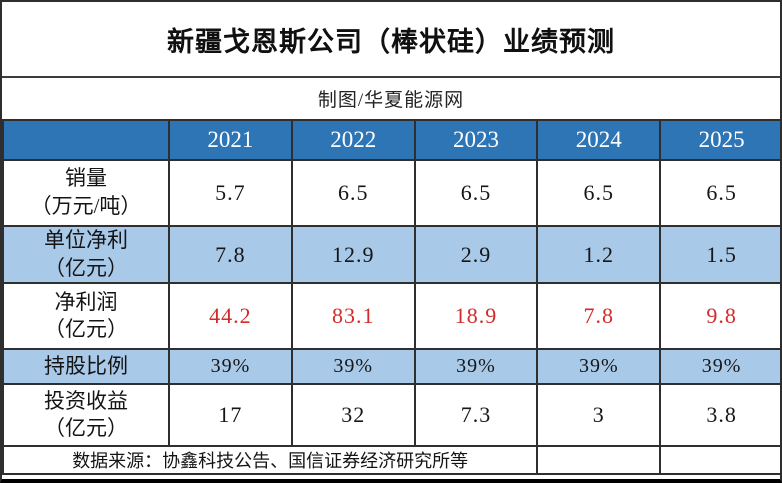  What do you see at coordinates (230, 316) in the screenshot?
I see `value-cell-highlighted: 44.2` at bounding box center [230, 316].